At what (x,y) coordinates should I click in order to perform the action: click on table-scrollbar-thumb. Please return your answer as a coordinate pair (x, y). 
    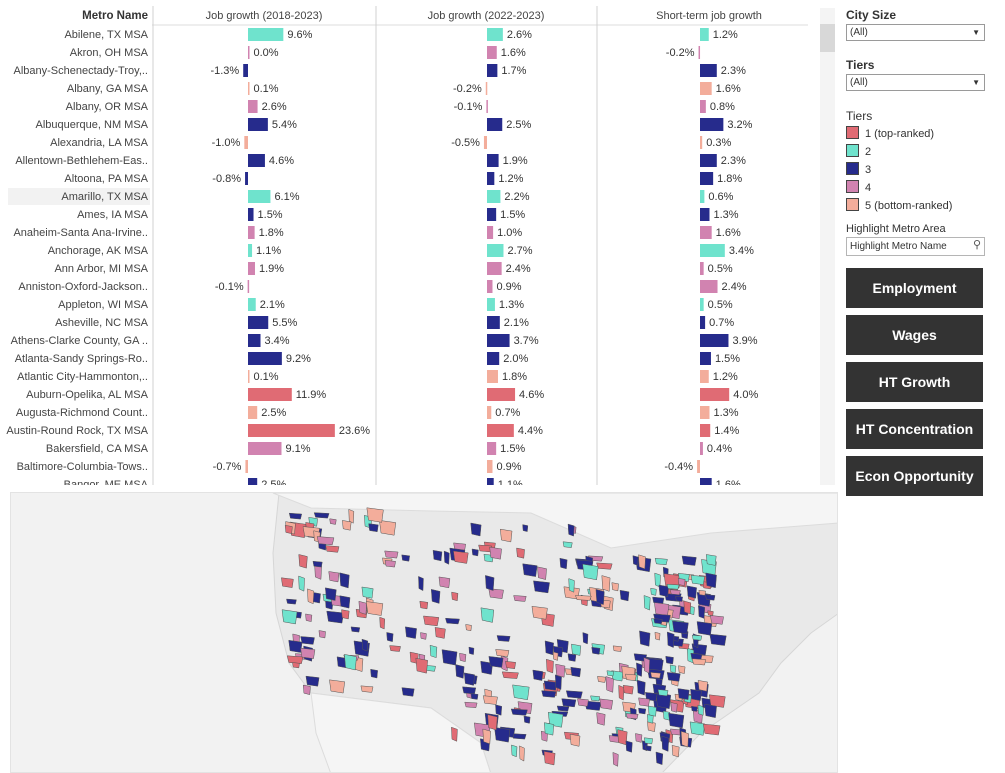
    Looking at the image, I should click on (827, 38).